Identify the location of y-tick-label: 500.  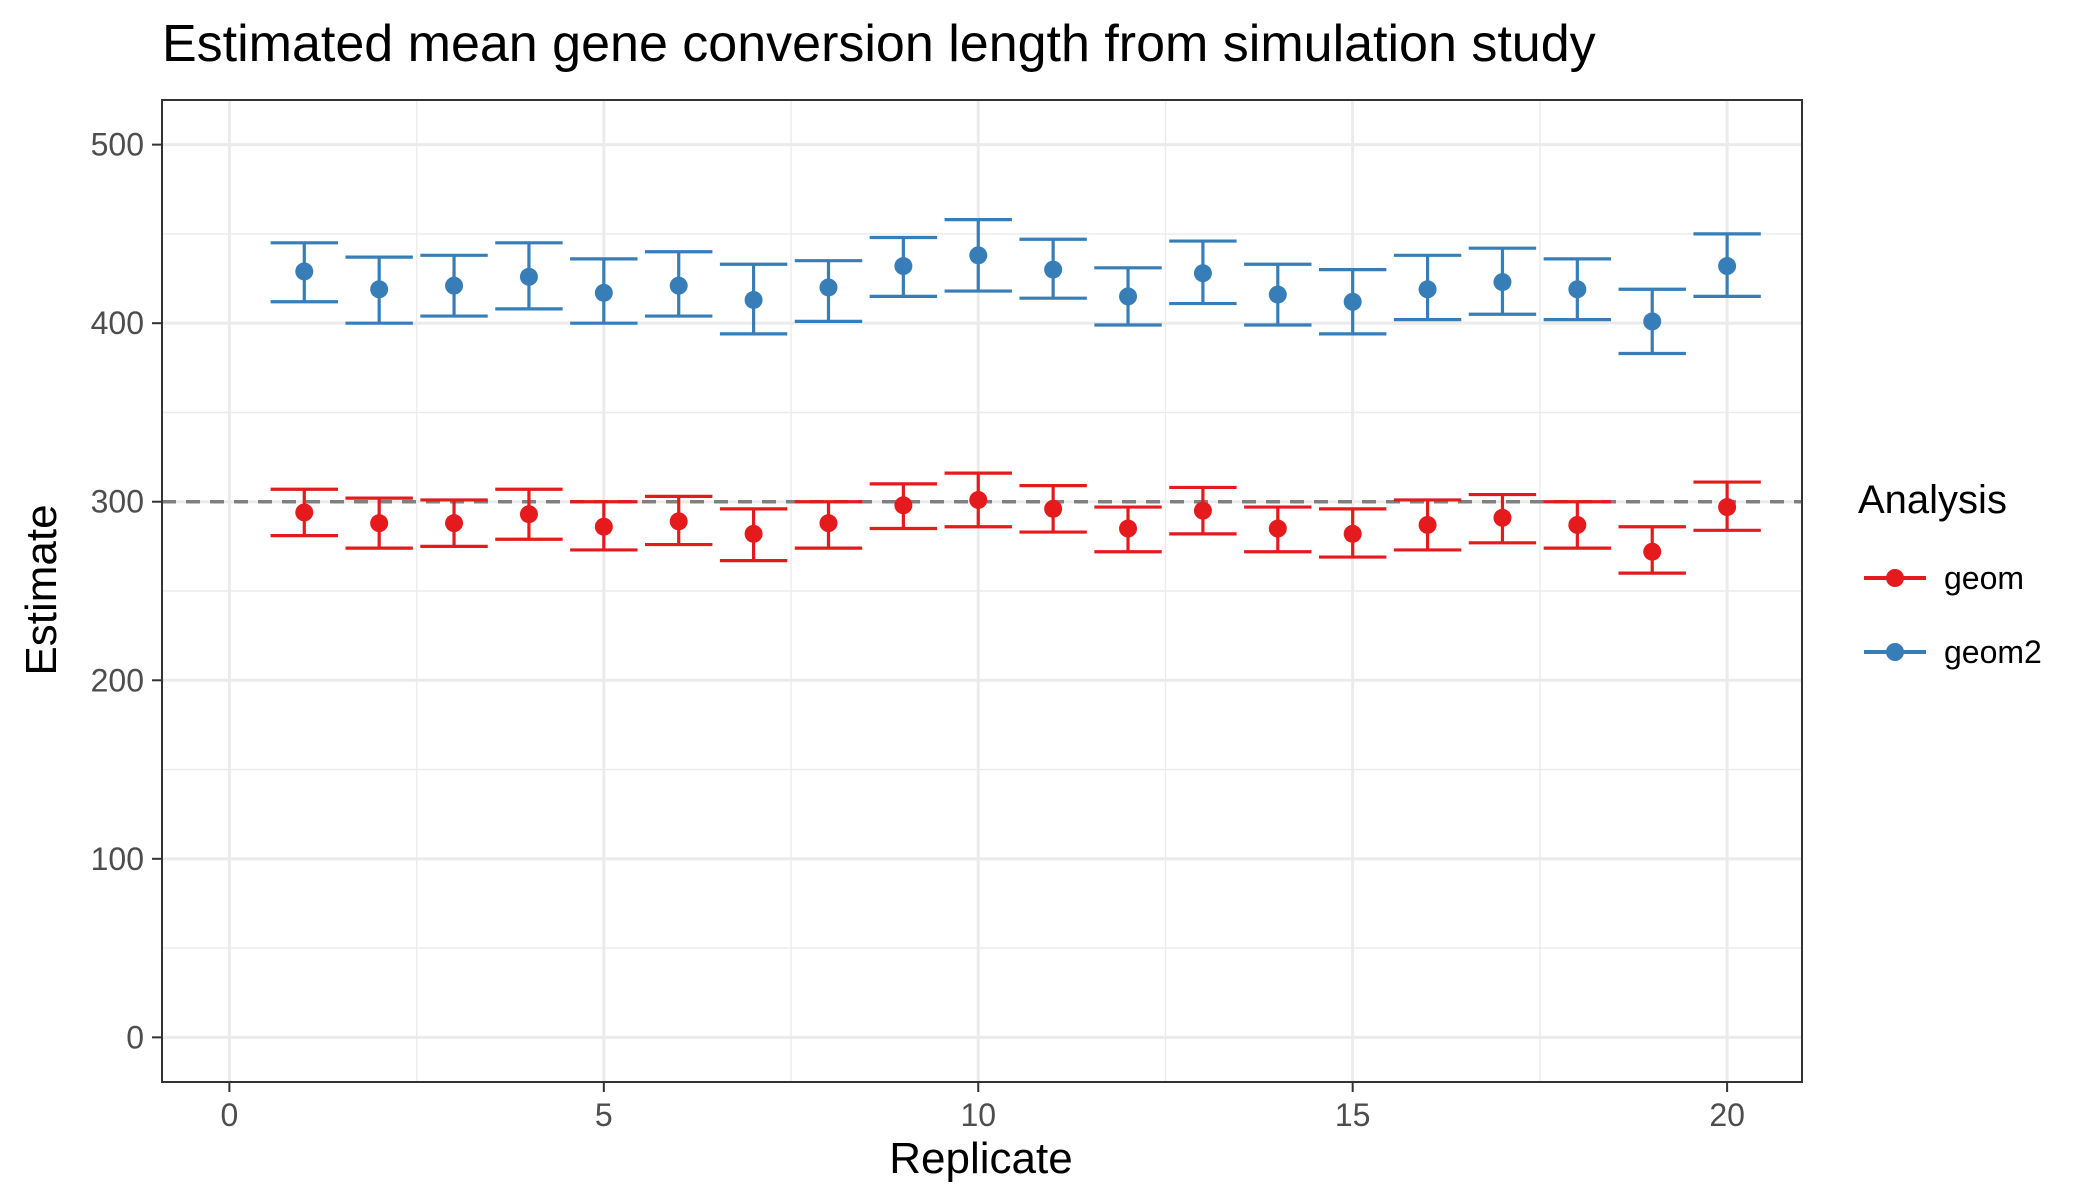
(117, 145).